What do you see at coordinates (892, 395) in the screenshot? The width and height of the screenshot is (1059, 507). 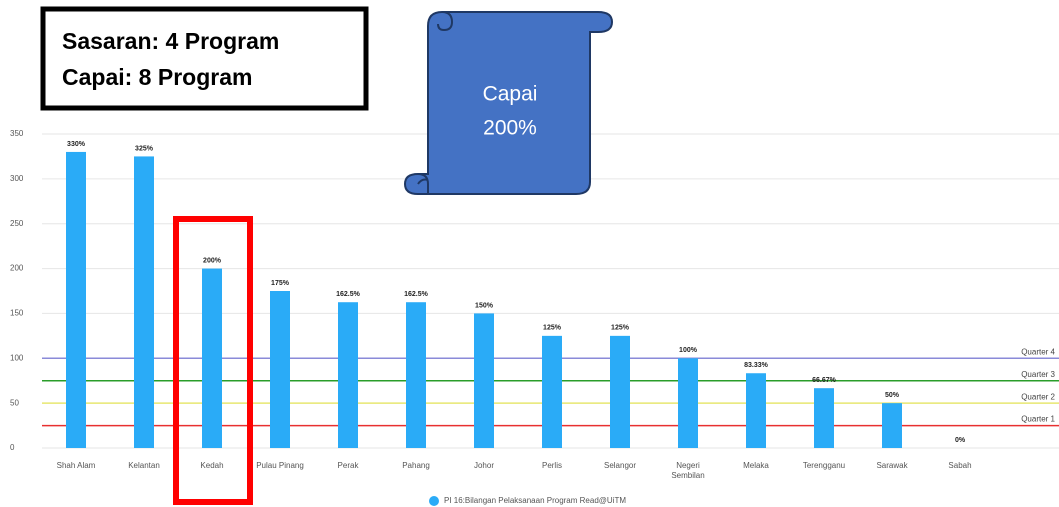 I see `value-label: 50%` at bounding box center [892, 395].